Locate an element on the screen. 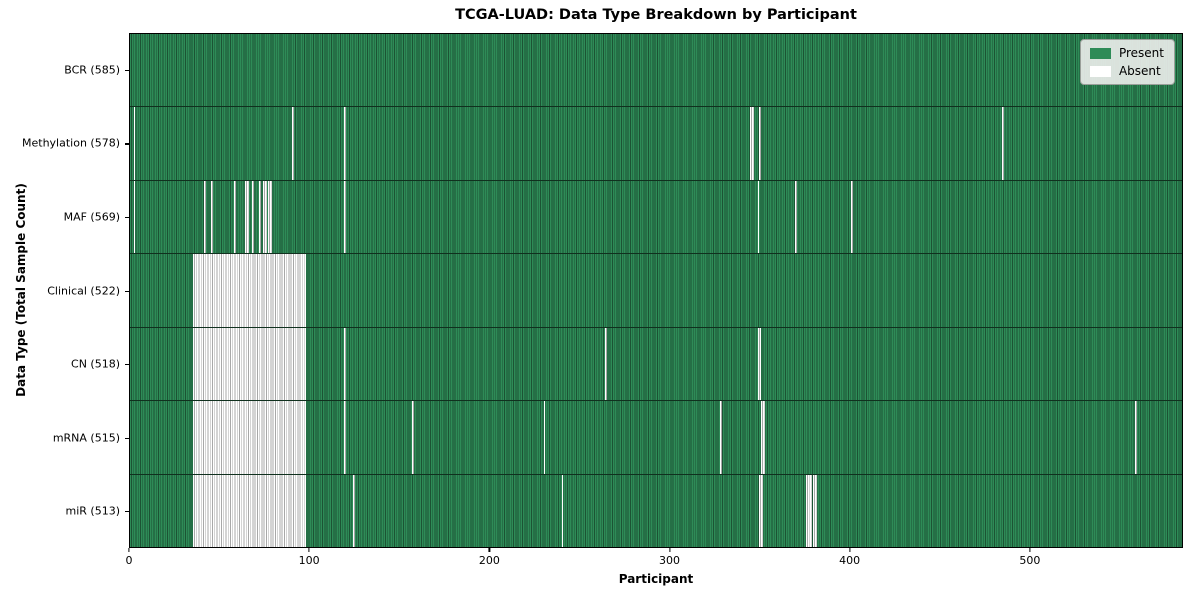  legend-label: Absent is located at coordinates (1139, 71).